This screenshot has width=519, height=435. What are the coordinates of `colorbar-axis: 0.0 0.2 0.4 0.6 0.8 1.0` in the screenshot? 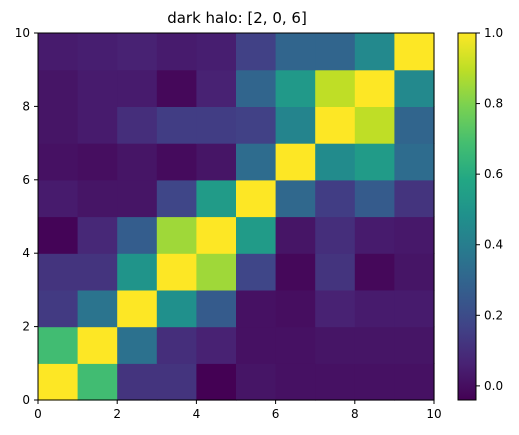 It's located at (489, 209).